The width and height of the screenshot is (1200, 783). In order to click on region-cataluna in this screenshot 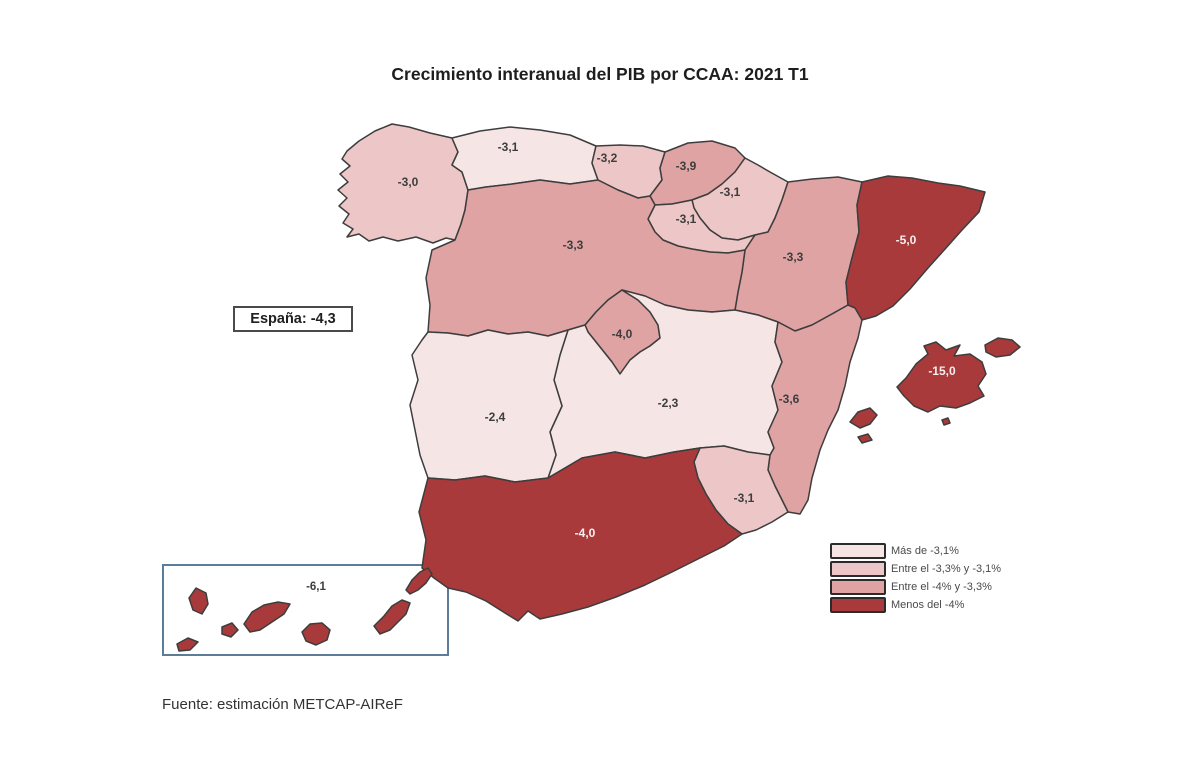, I will do `click(915, 248)`.